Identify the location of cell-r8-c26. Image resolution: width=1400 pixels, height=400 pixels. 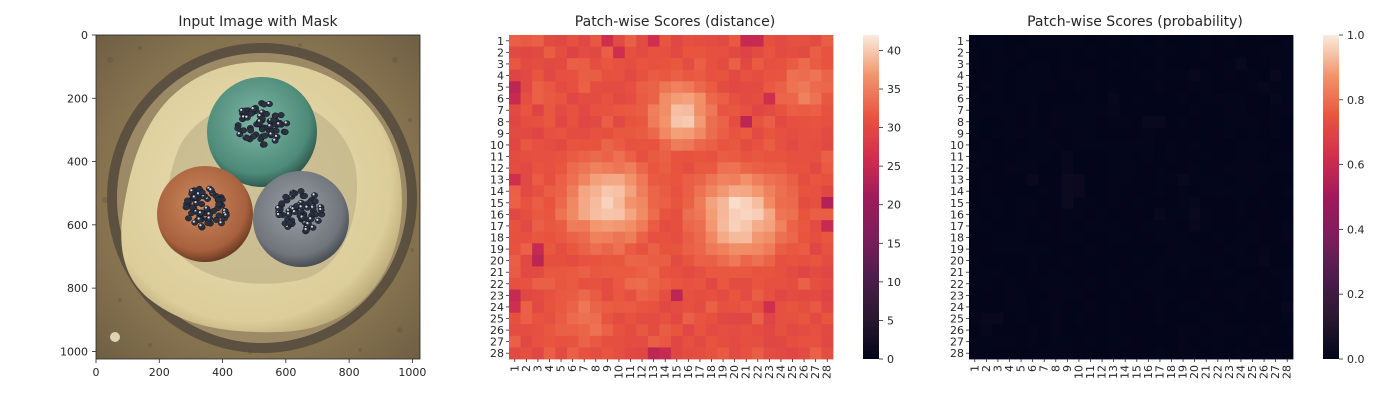
(1264, 122).